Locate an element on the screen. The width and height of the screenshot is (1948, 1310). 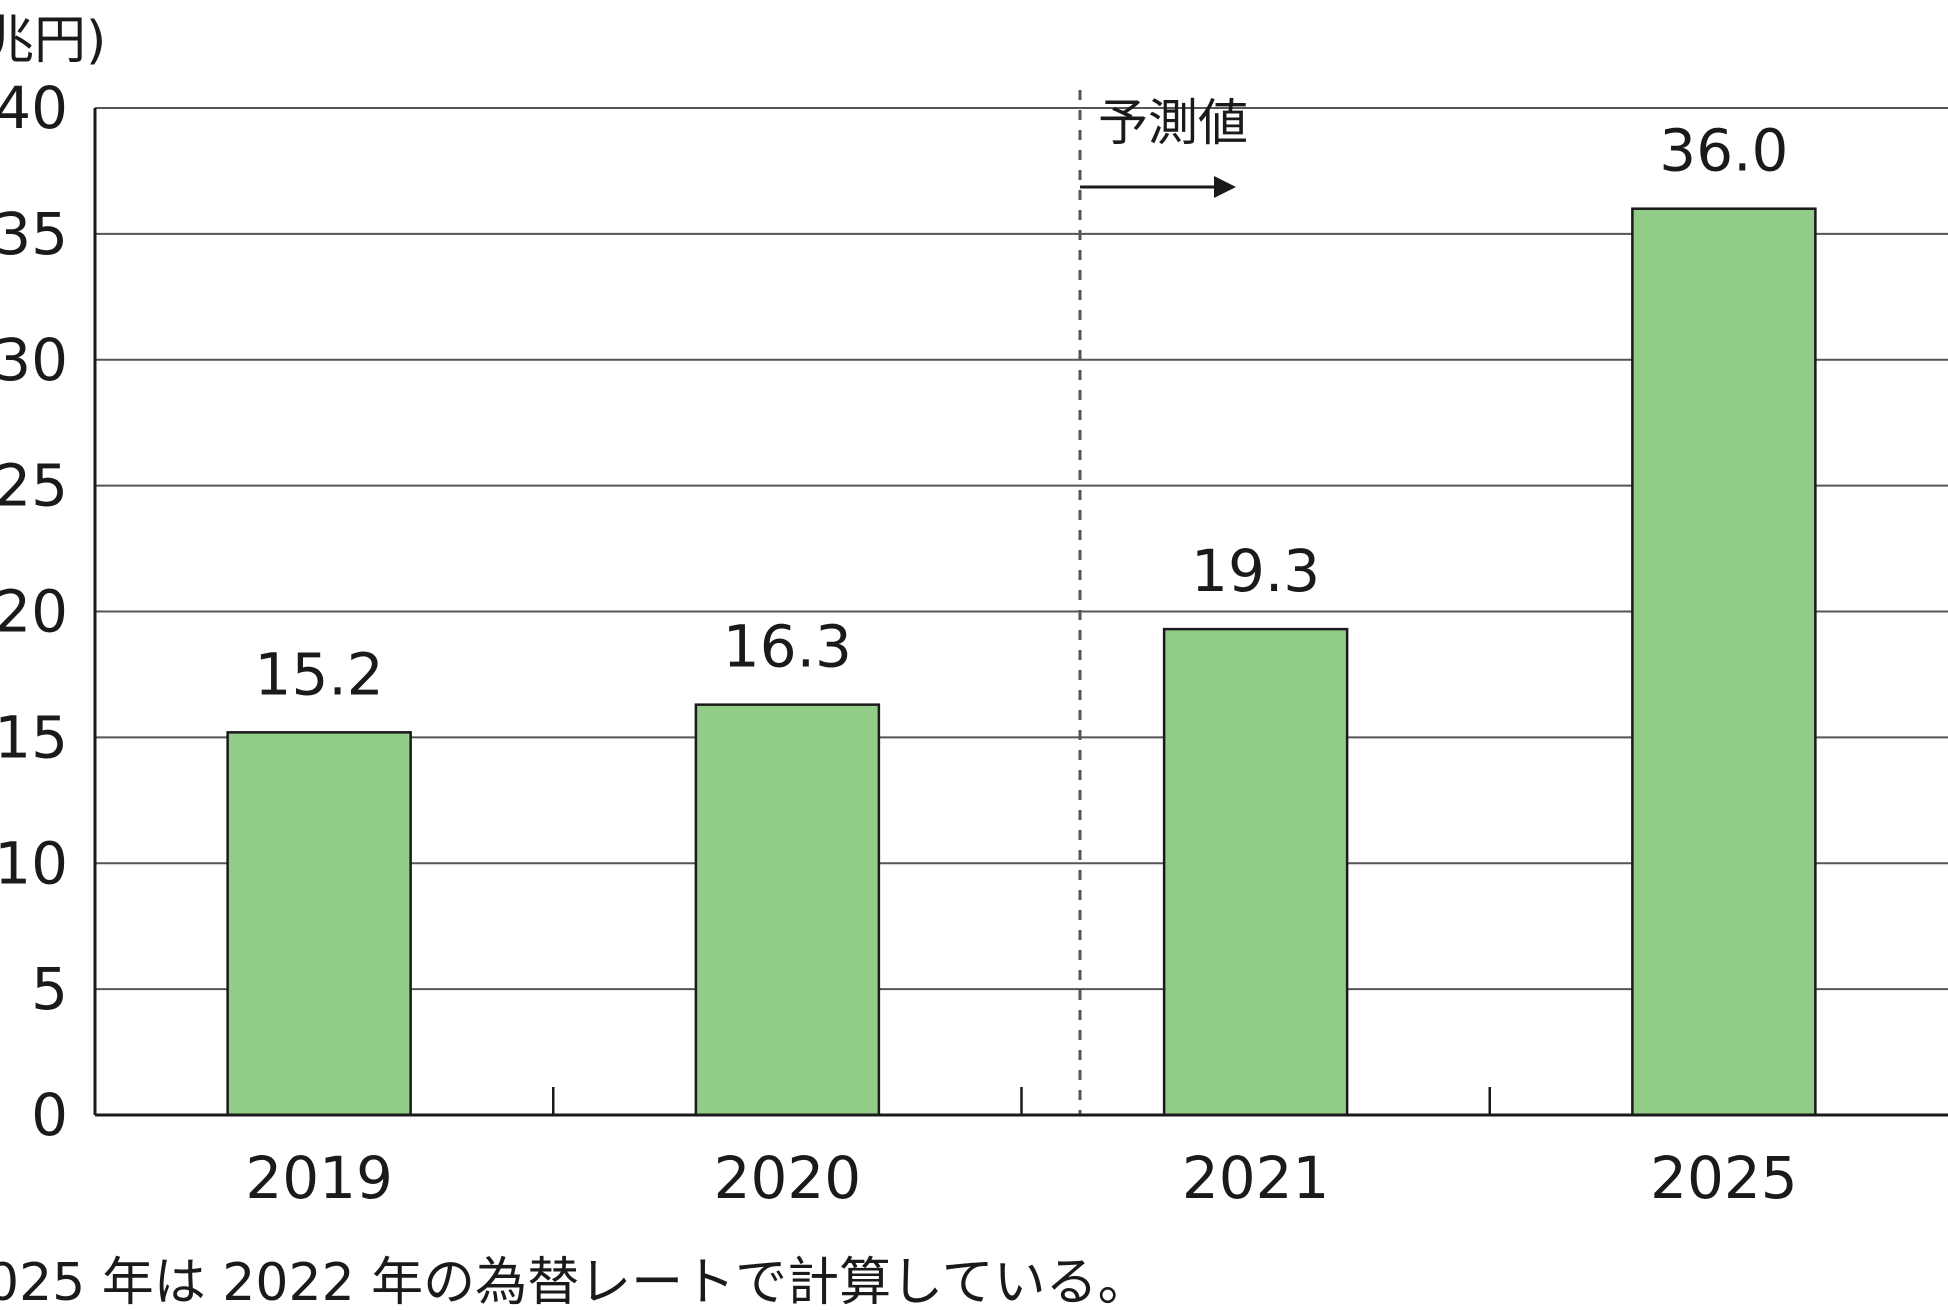
forecast-arrow-head is located at coordinates (1225, 187).